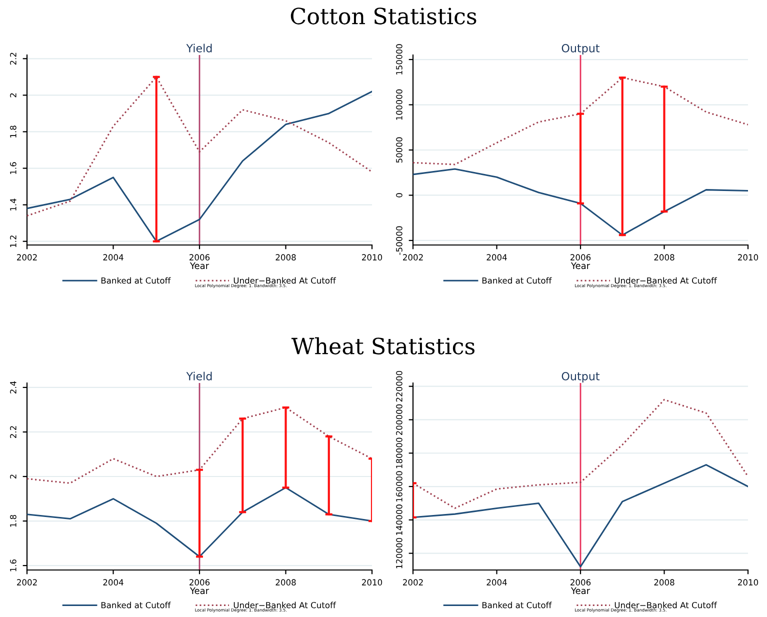  What do you see at coordinates (399, 553) in the screenshot?
I see `y-tick-label: 120000` at bounding box center [399, 553].